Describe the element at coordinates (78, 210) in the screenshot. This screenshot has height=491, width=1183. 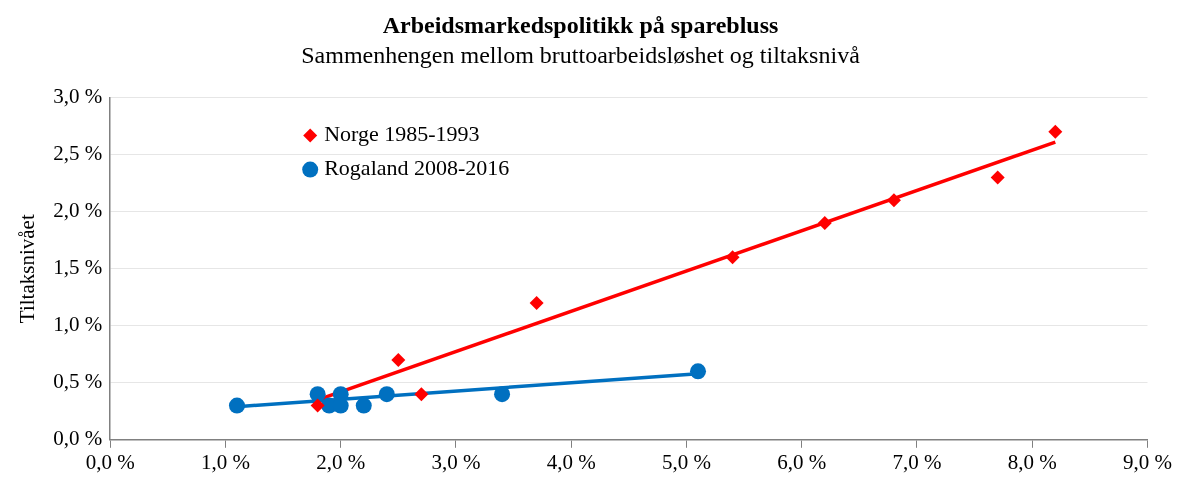
I see `y-tick-label: 2,0 %` at that location.